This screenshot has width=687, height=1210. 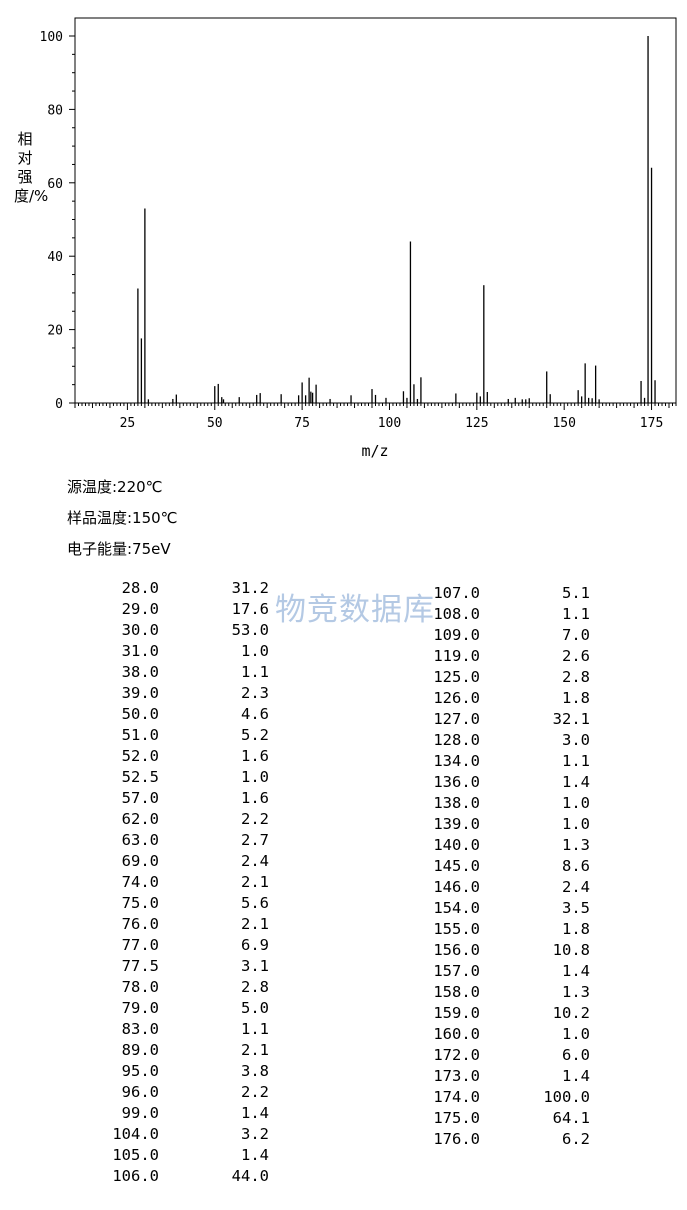 What do you see at coordinates (456, 908) in the screenshot?
I see `mz-value: 154.0` at bounding box center [456, 908].